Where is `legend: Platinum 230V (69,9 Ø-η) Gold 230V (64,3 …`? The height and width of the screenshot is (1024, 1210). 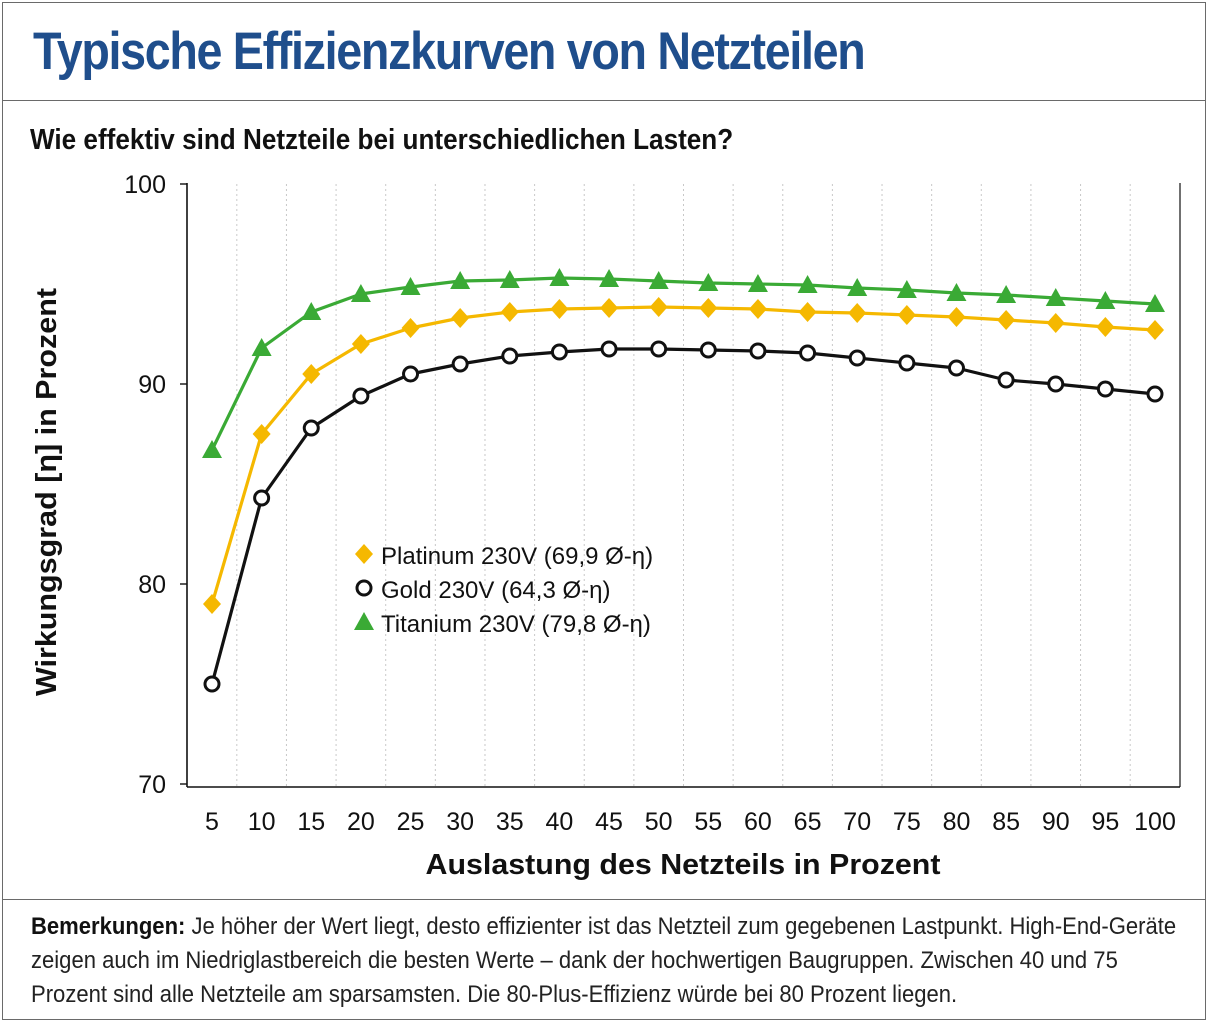
legend: Platinum 230V (69,9 Ø-η) Gold 230V (64,3 … is located at coordinates (503, 590).